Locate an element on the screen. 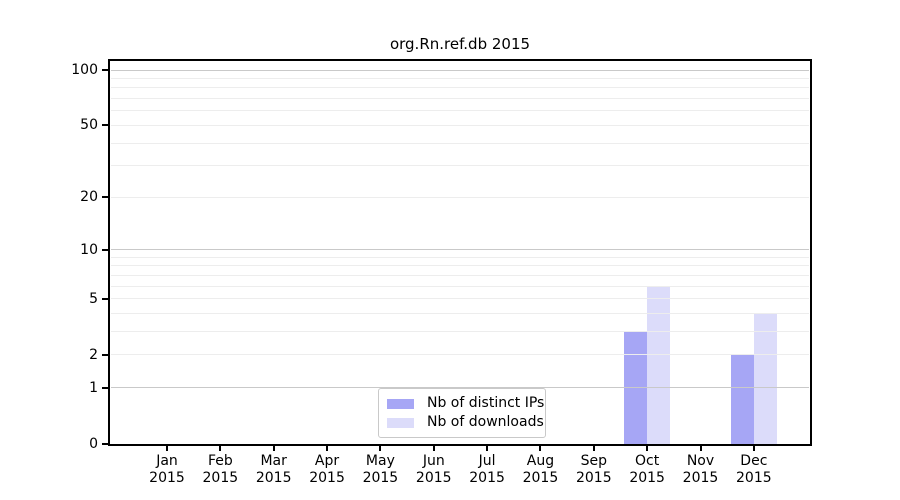 This screenshot has height=500, width=900. x-axis-tick-label: Jul 2015 is located at coordinates (487, 469).